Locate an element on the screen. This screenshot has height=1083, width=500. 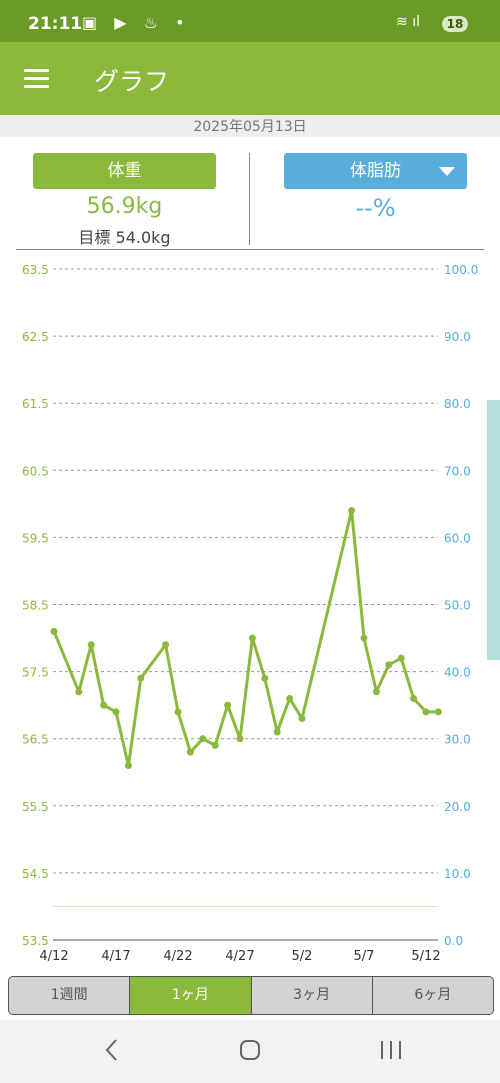
y-left-tick-label: 57.5 is located at coordinates (35, 673).